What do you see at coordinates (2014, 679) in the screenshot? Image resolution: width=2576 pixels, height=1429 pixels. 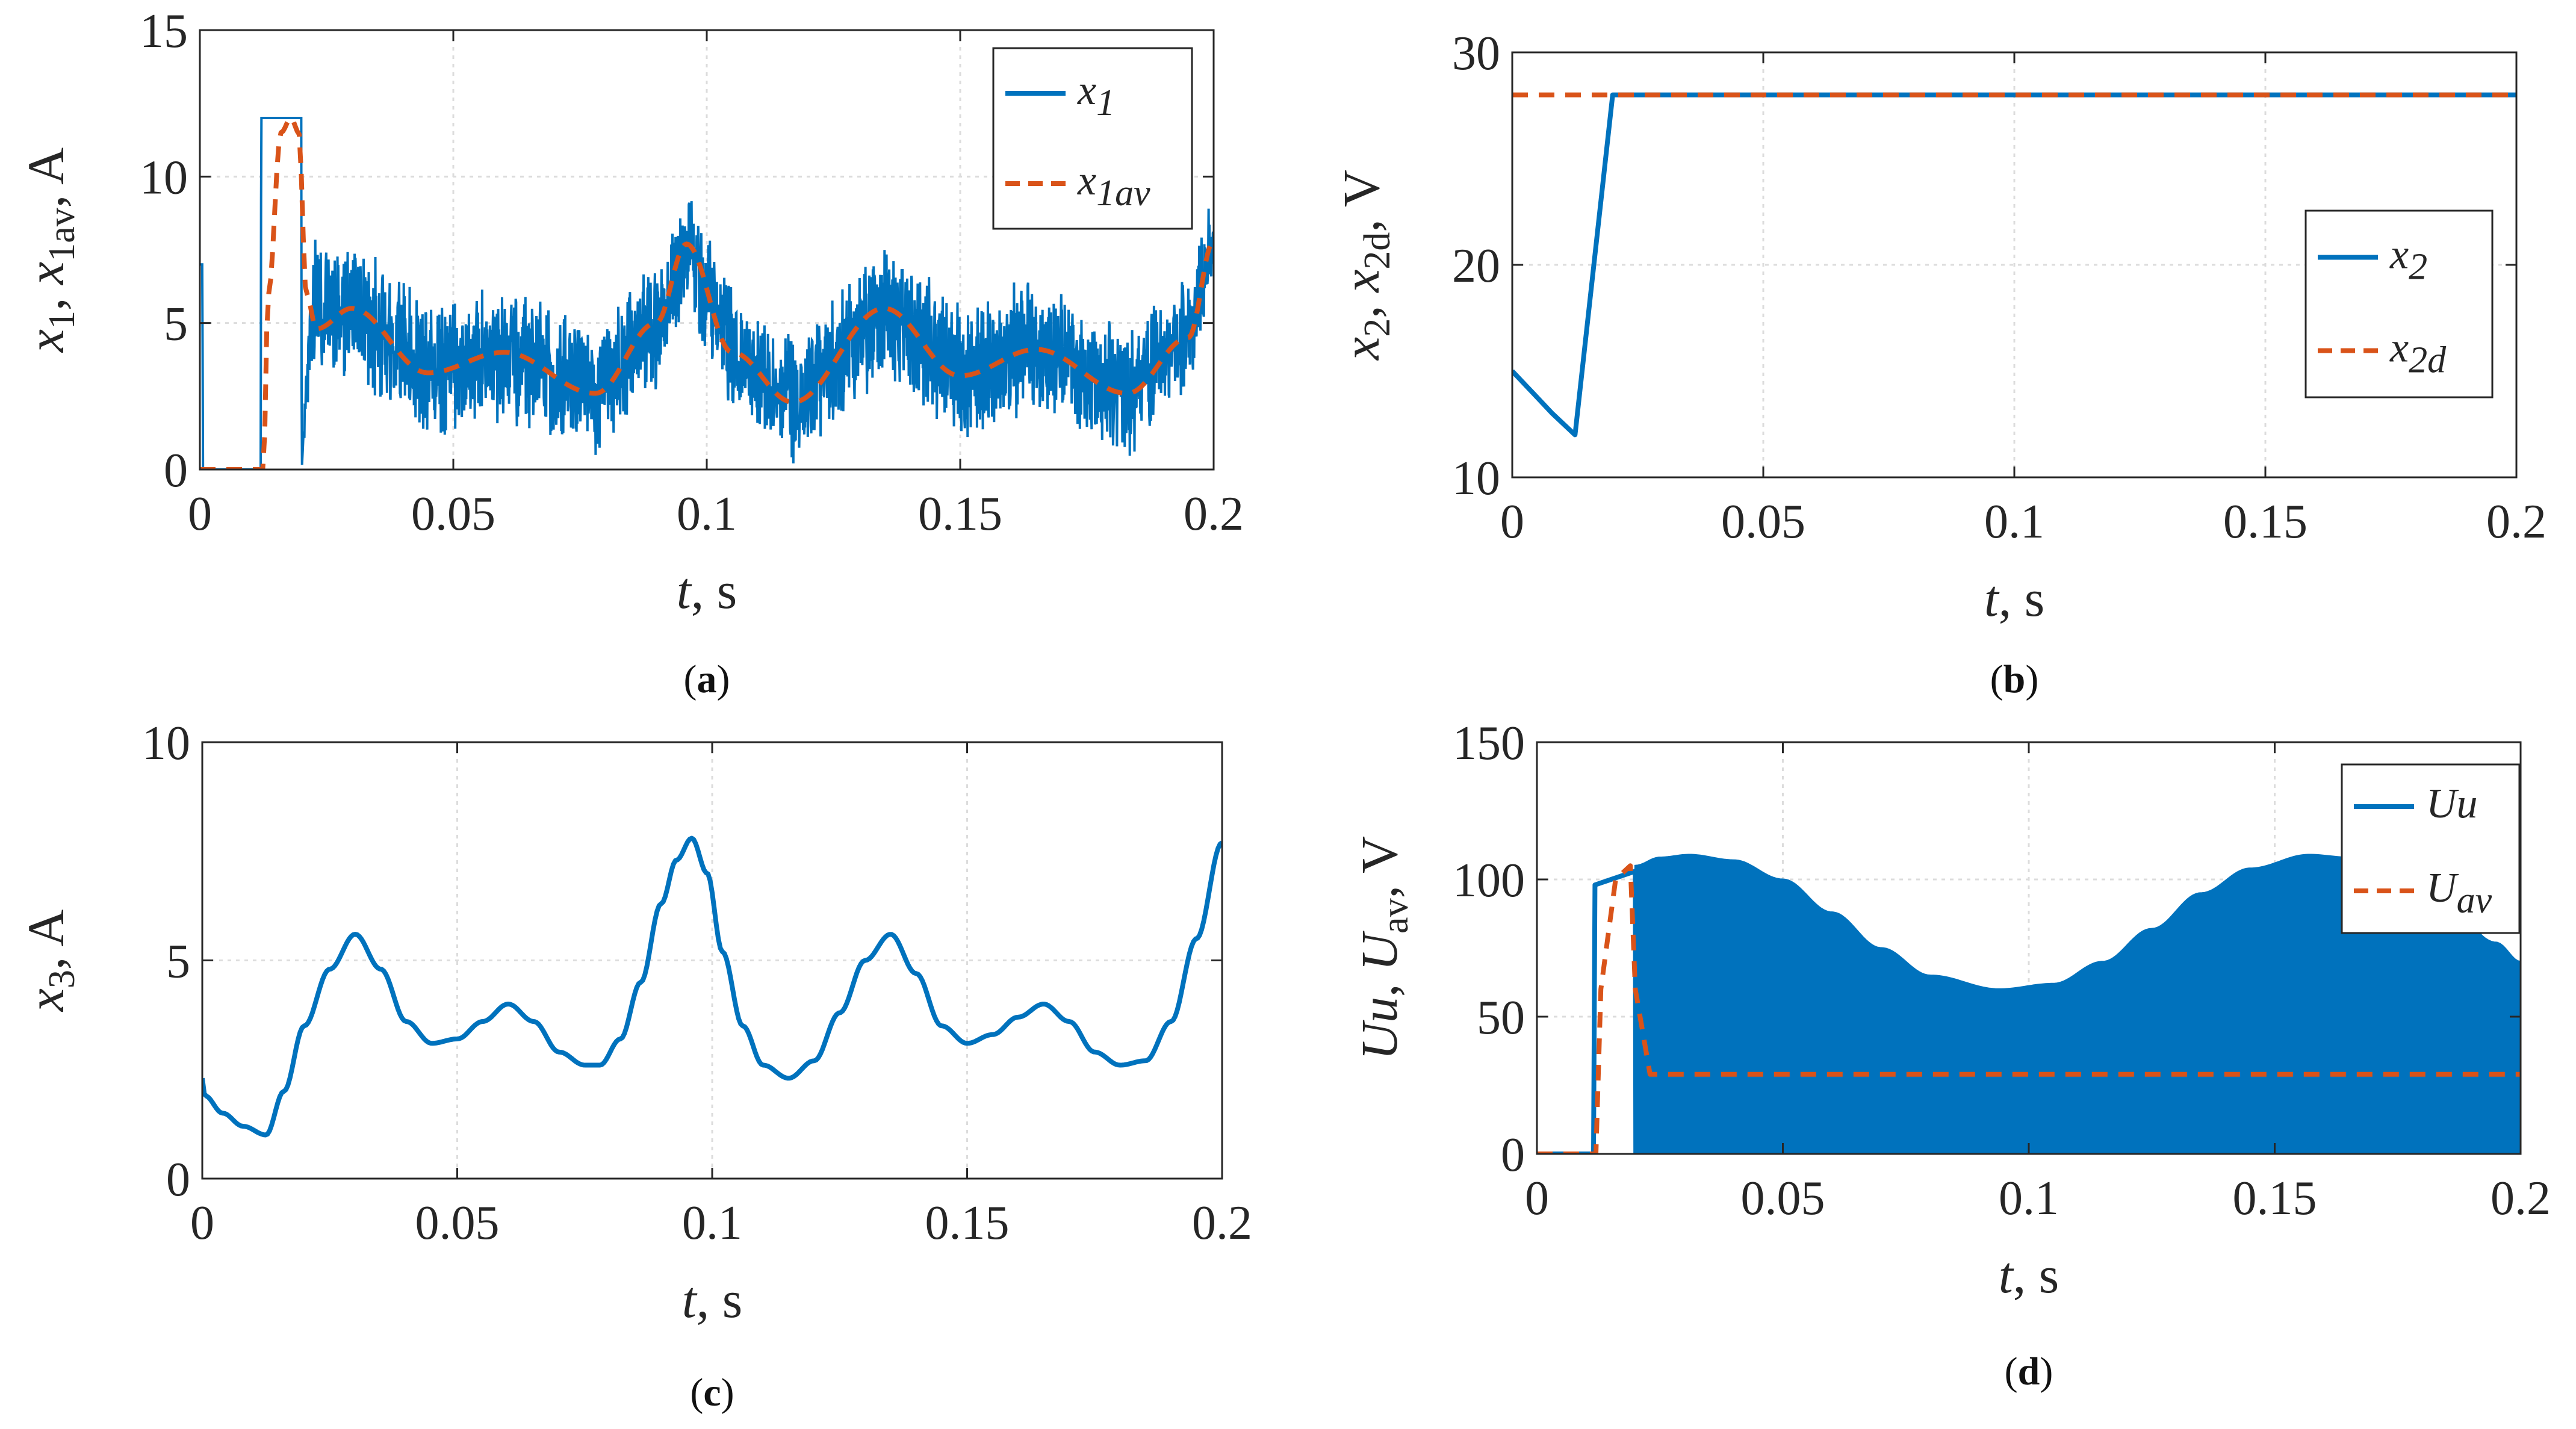 I see `panel-caption: (b)` at bounding box center [2014, 679].